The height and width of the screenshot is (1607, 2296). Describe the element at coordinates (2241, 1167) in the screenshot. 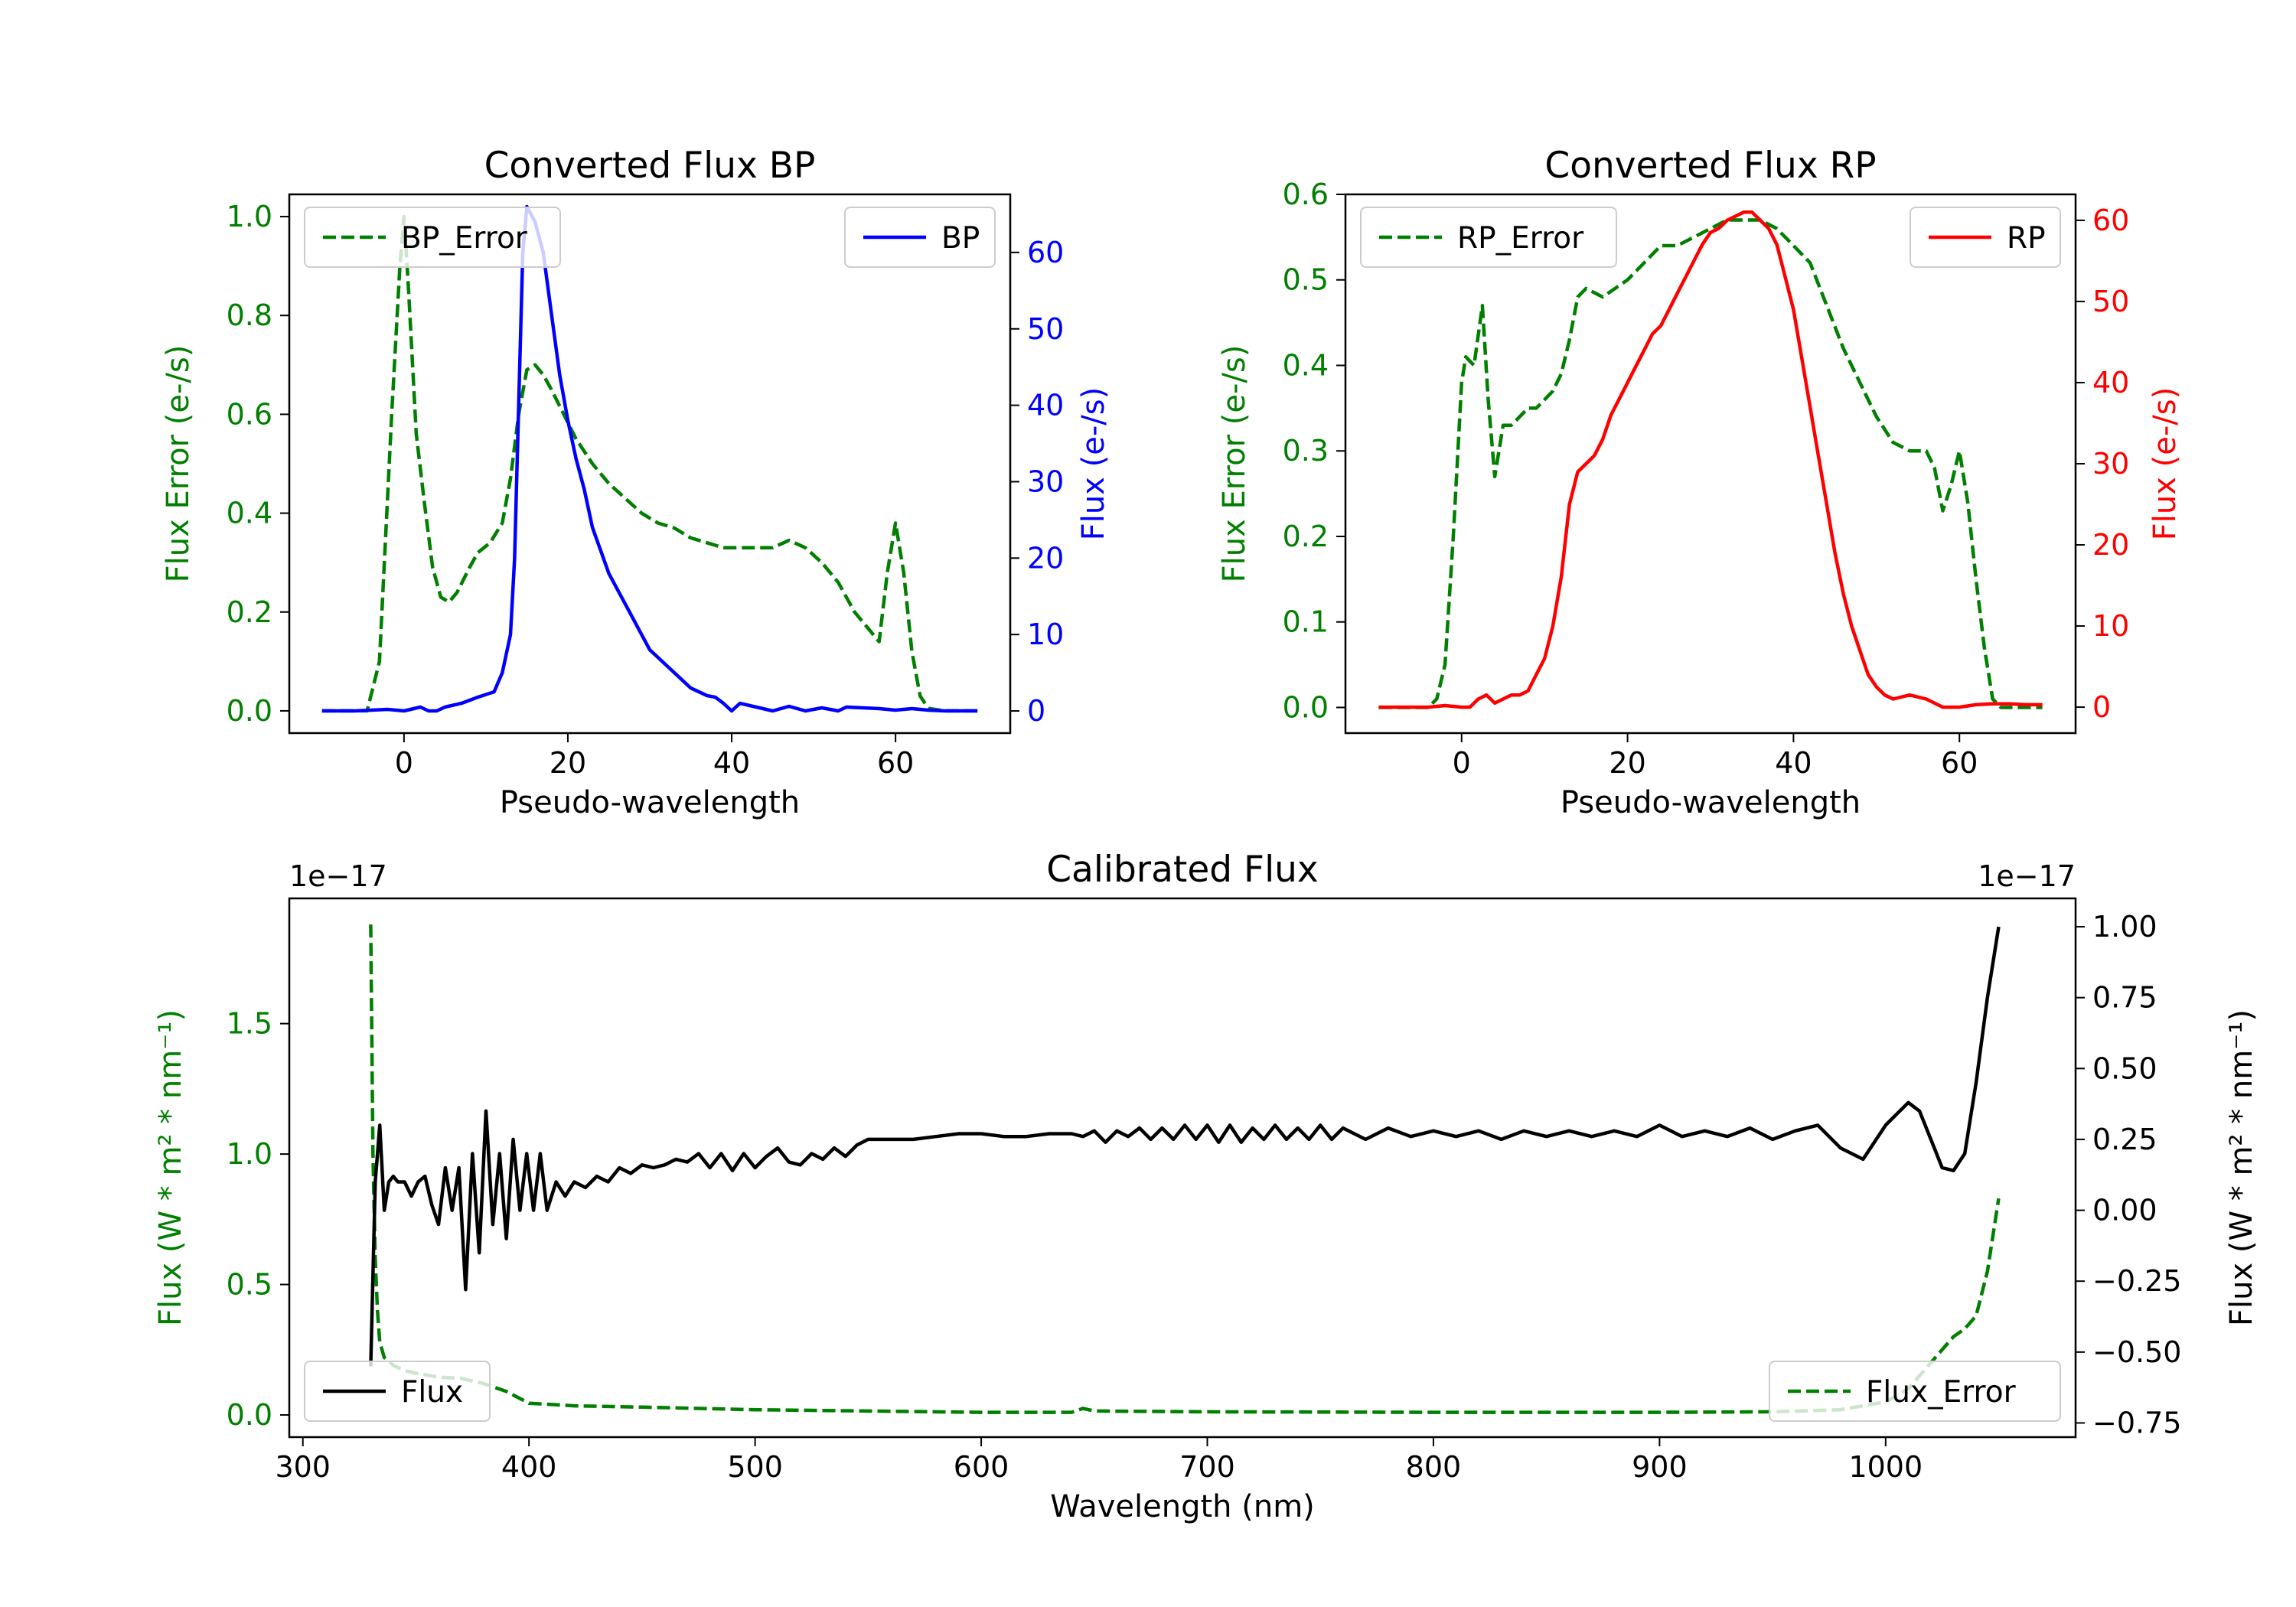

I see `y-right-axis-label: Flux (W * m² * nm⁻¹)` at that location.